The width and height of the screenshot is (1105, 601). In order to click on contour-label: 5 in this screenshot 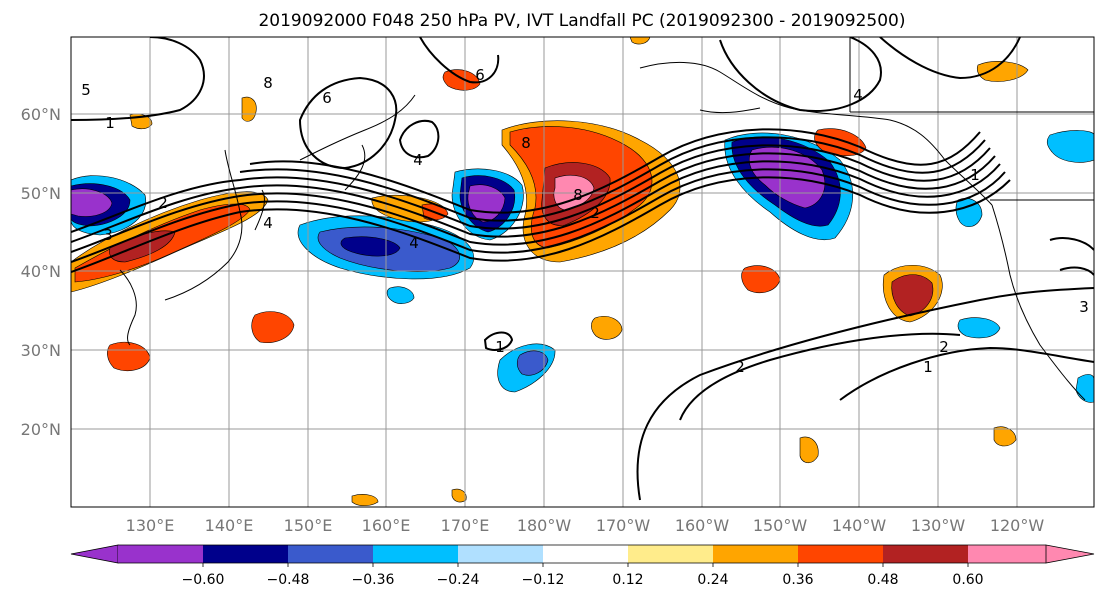, I will do `click(86, 90)`.